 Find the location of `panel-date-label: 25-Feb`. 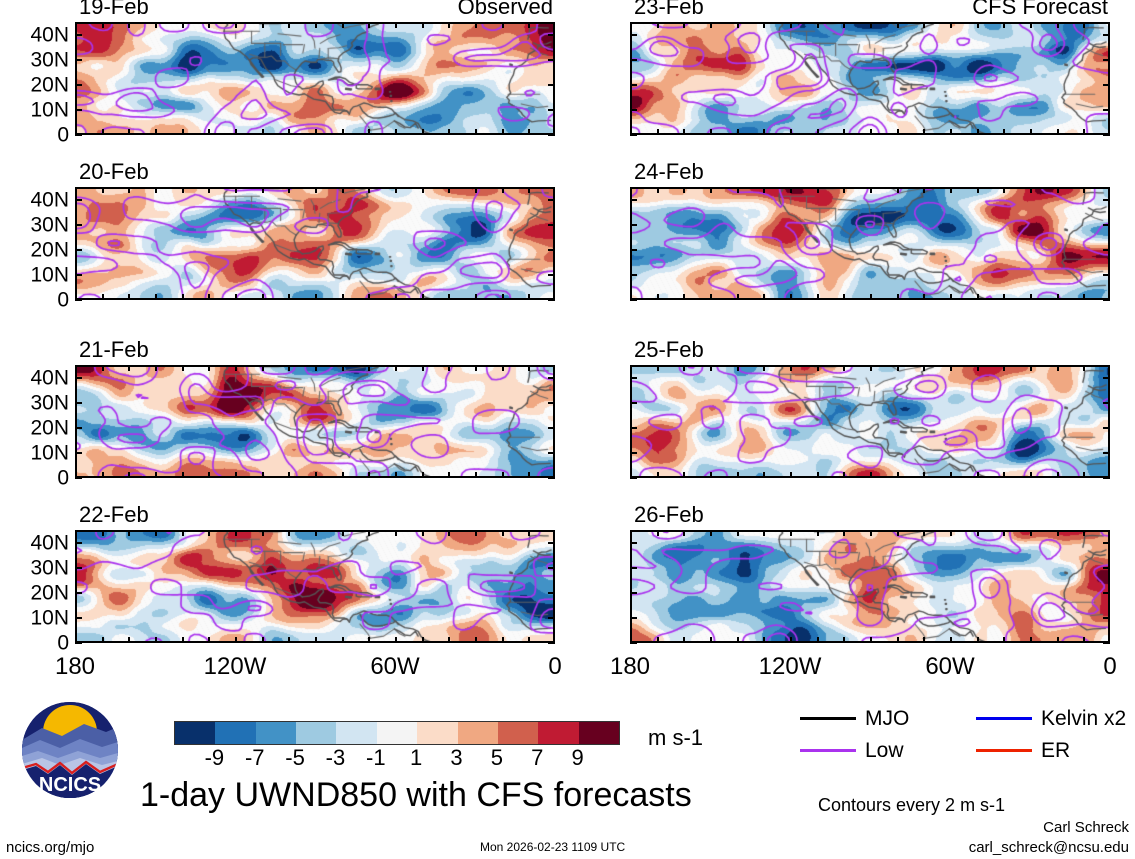

panel-date-label: 25-Feb is located at coordinates (669, 349).